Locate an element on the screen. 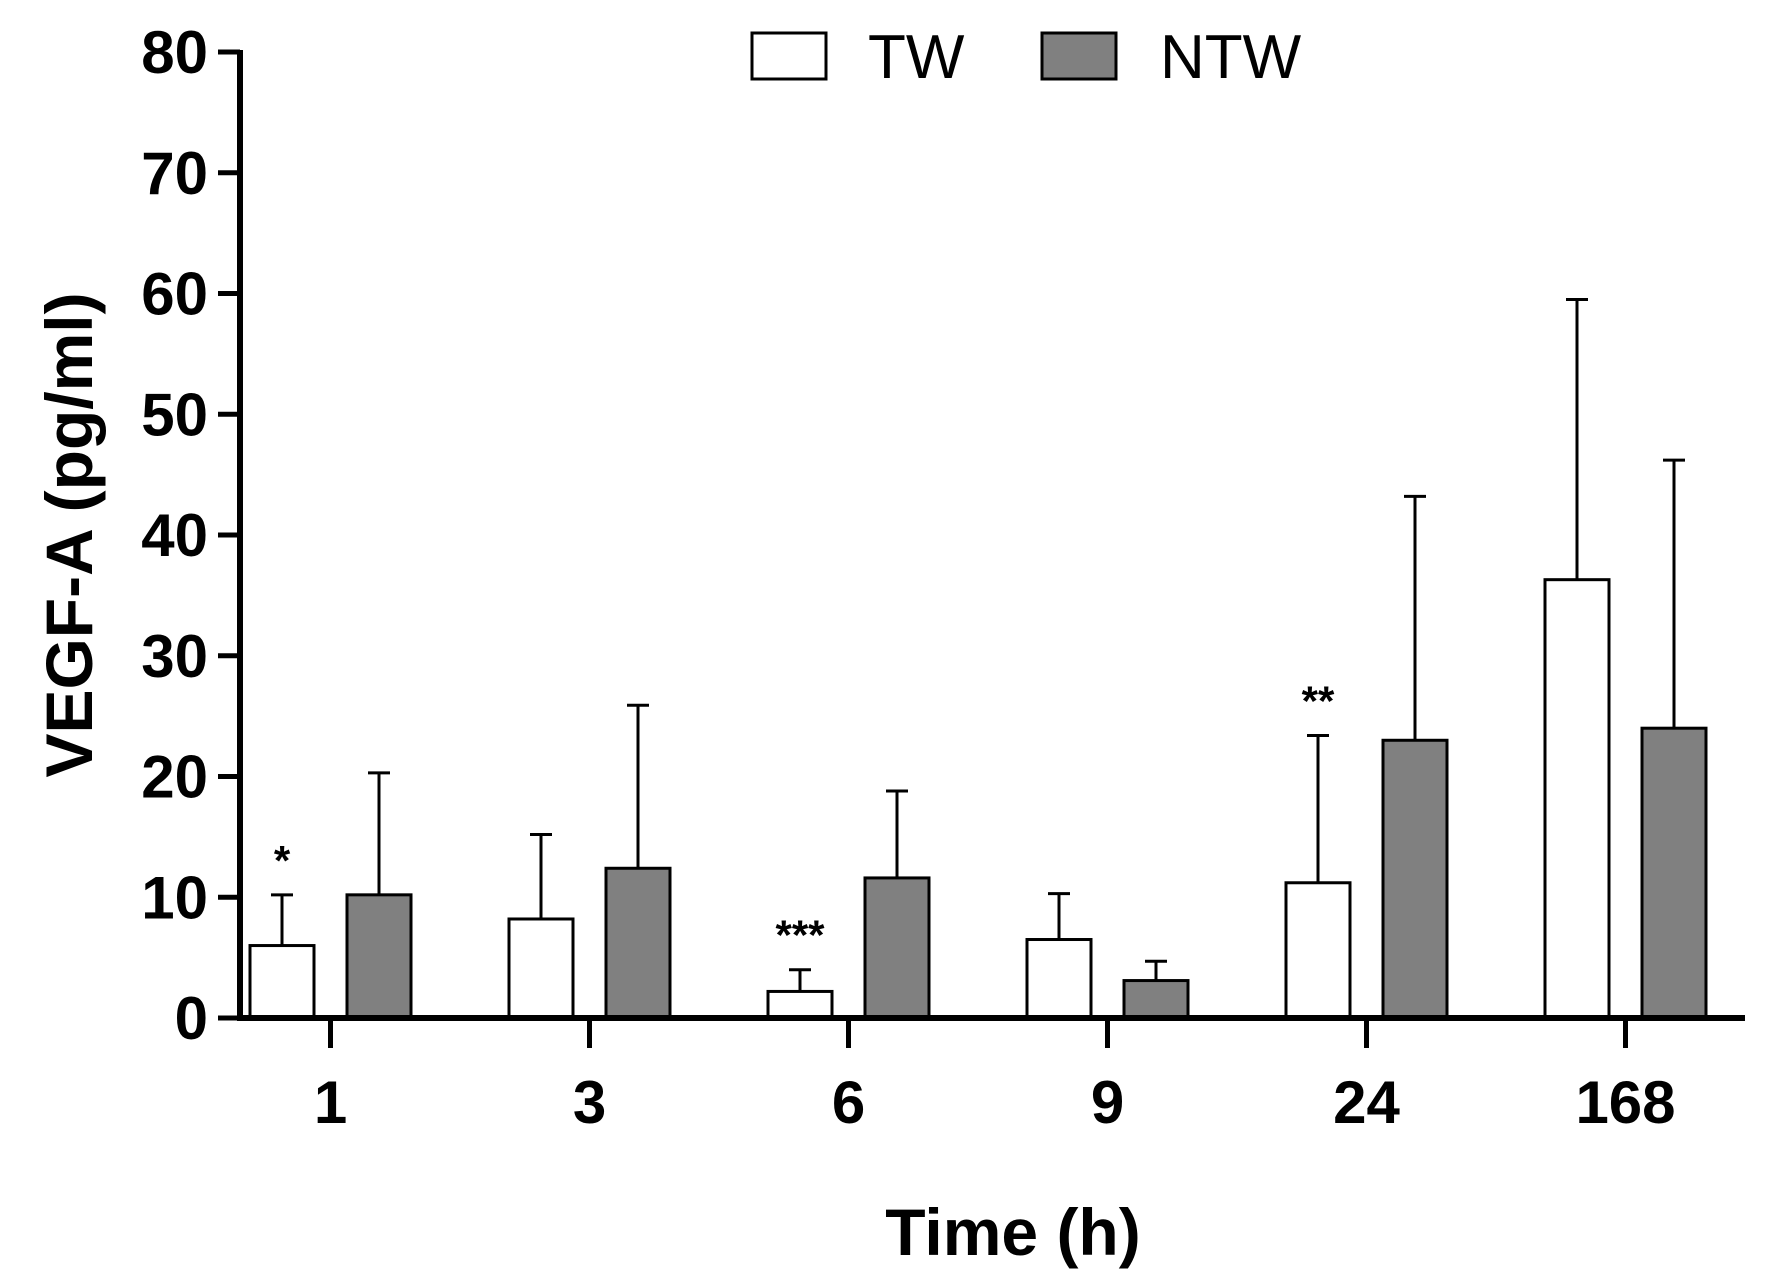 Image resolution: width=1790 pixels, height=1283 pixels. y-tick-label-10: 10 is located at coordinates (174, 897).